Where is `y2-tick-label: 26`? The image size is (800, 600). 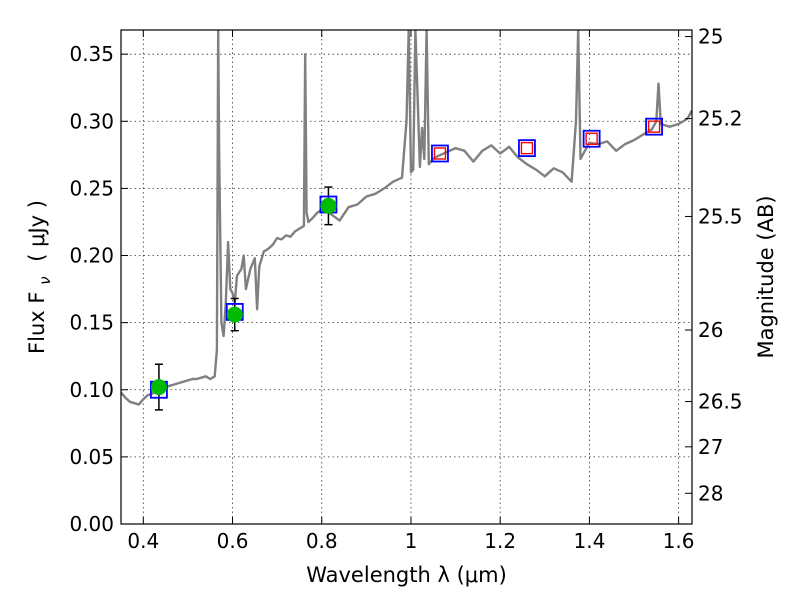
y2-tick-label: 26 is located at coordinates (710, 330).